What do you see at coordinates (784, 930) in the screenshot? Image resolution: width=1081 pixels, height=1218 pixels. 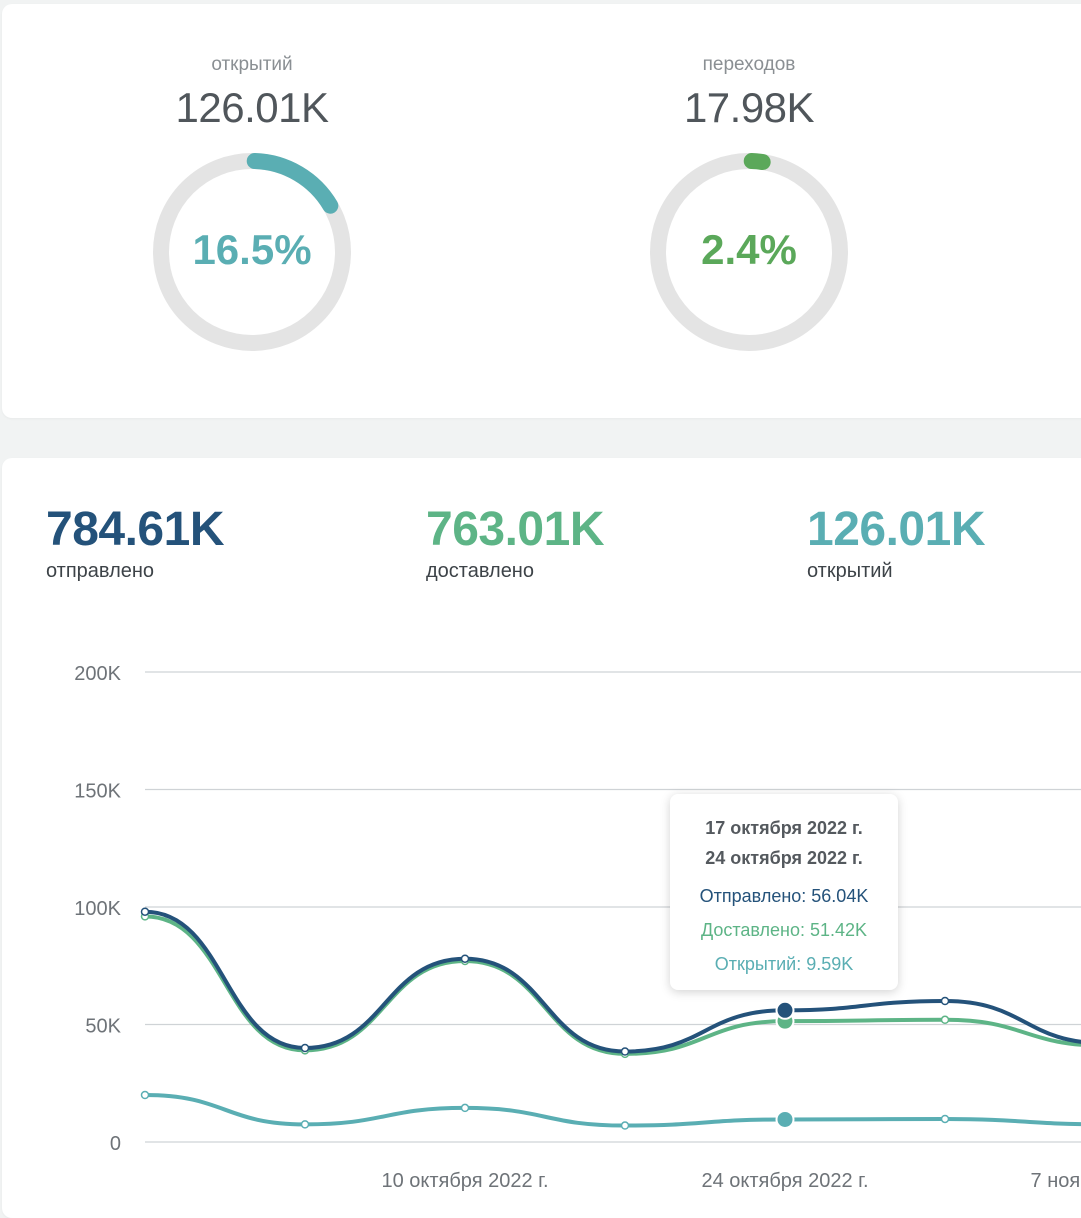 I see `tooltip-delivered: Доставлено: 51.42K` at bounding box center [784, 930].